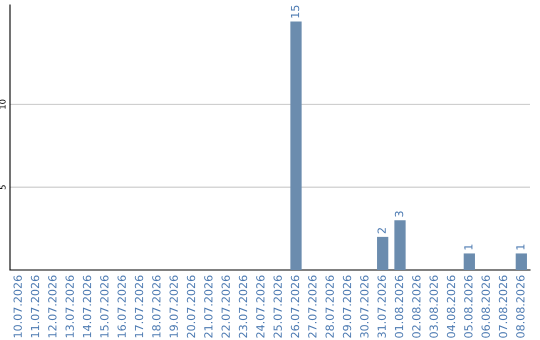  Describe the element at coordinates (364, 307) in the screenshot. I see `x-tick-label: 30.07.2026` at that location.